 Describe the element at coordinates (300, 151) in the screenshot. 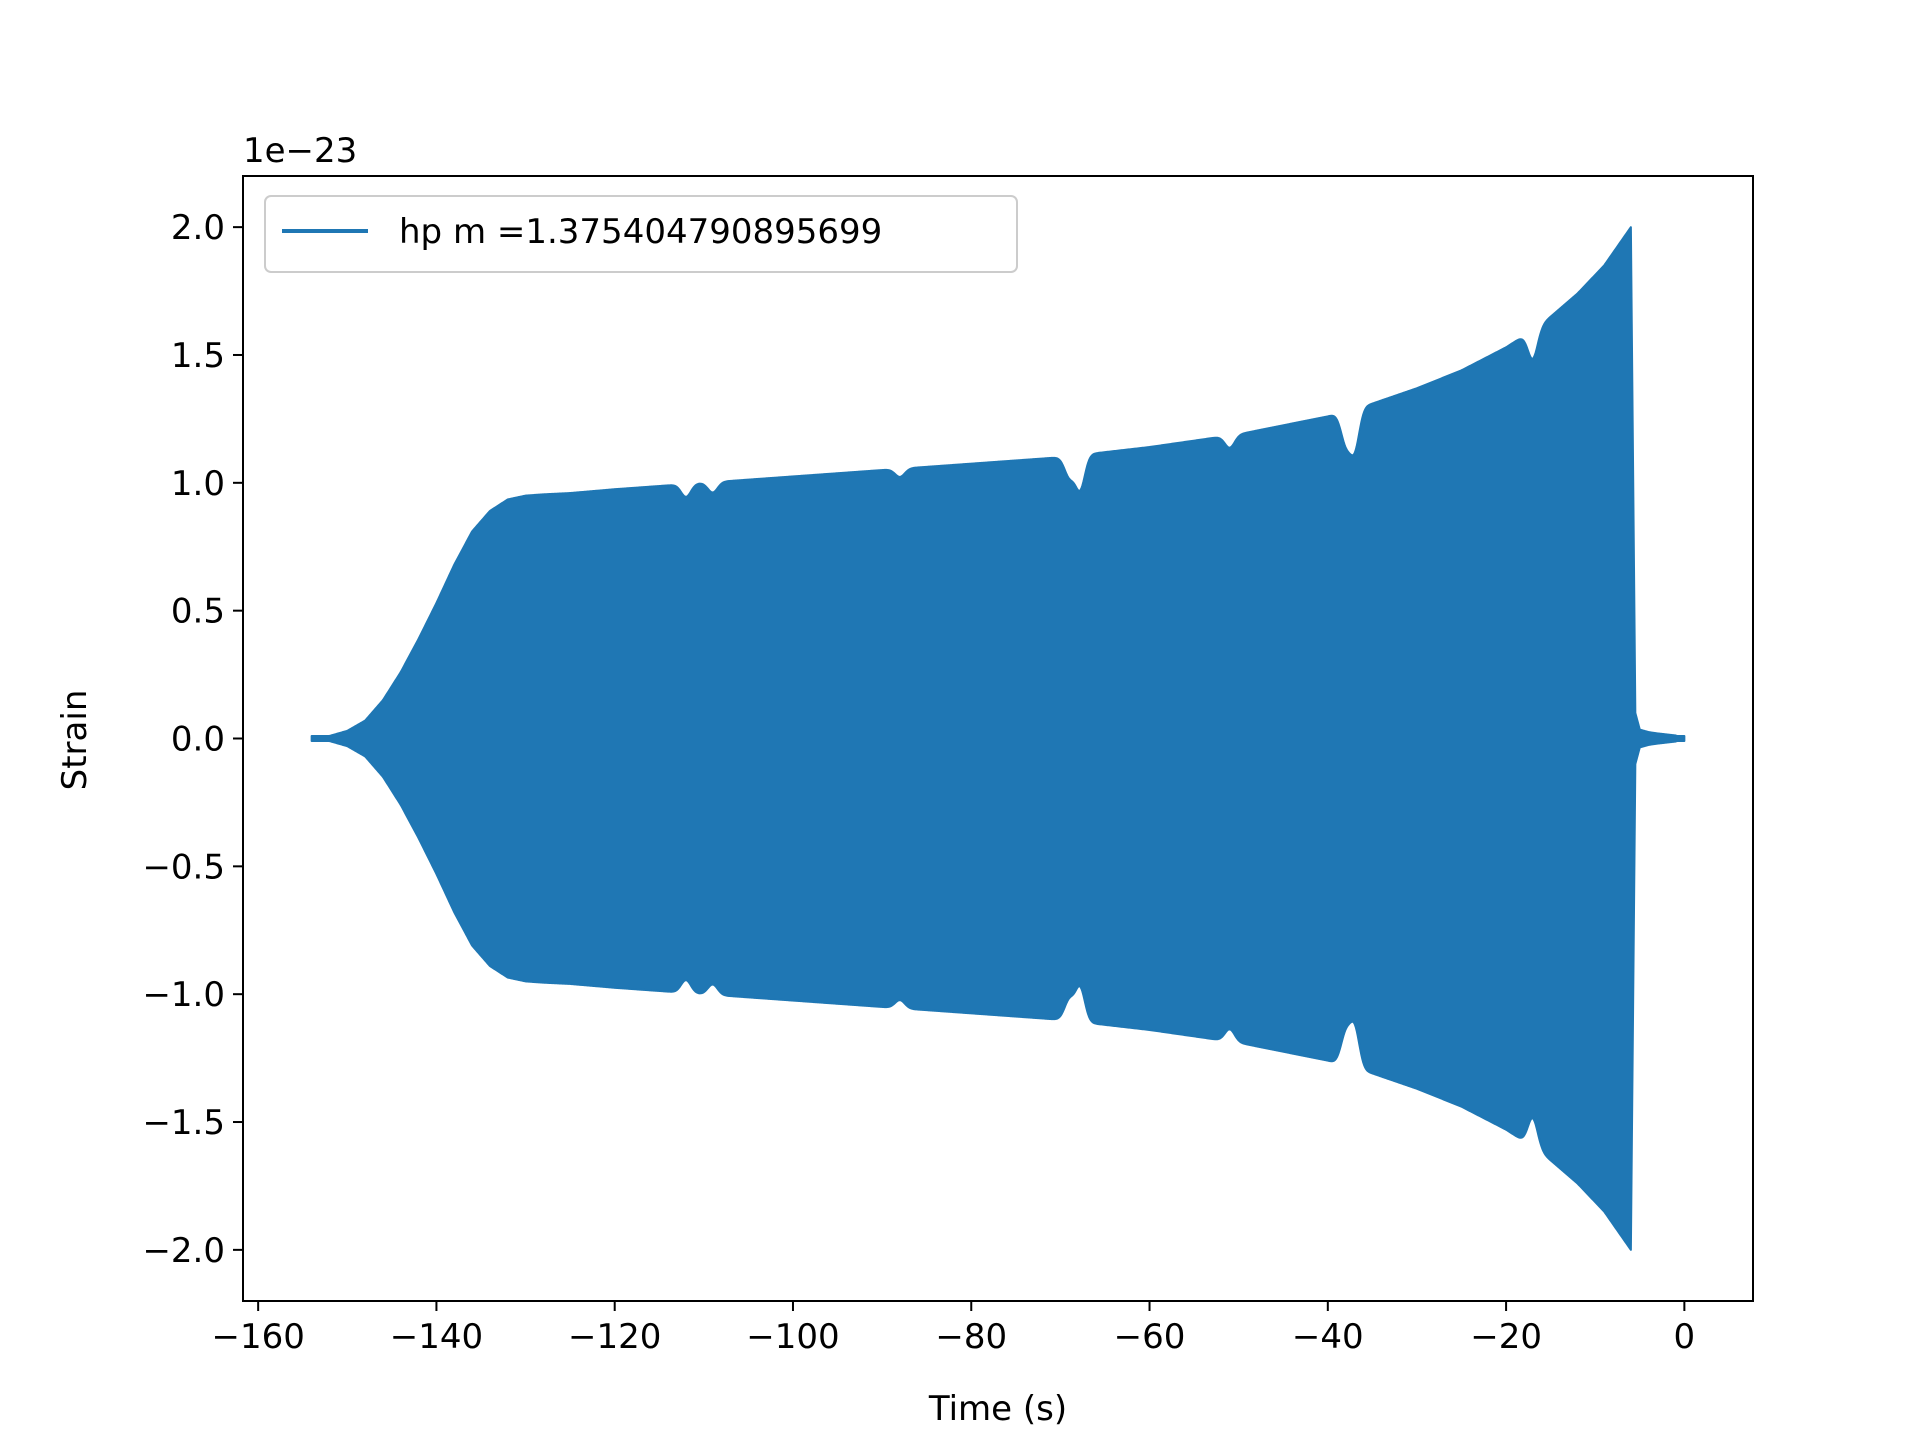

I see `y-axis-offset-text: 1e−23` at that location.